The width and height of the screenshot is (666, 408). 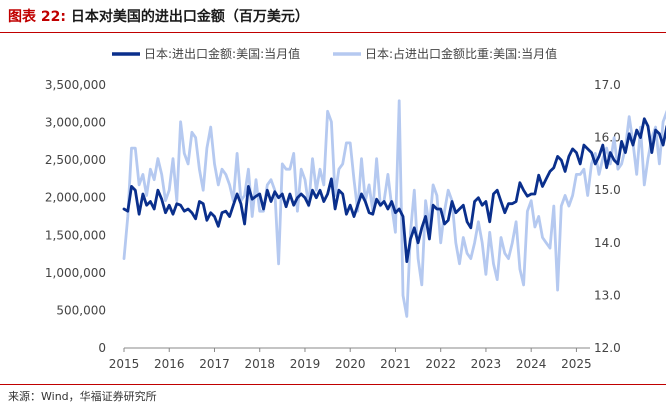 What do you see at coordinates (607, 243) in the screenshot?
I see `right-tick-label: 14.0` at bounding box center [607, 243].